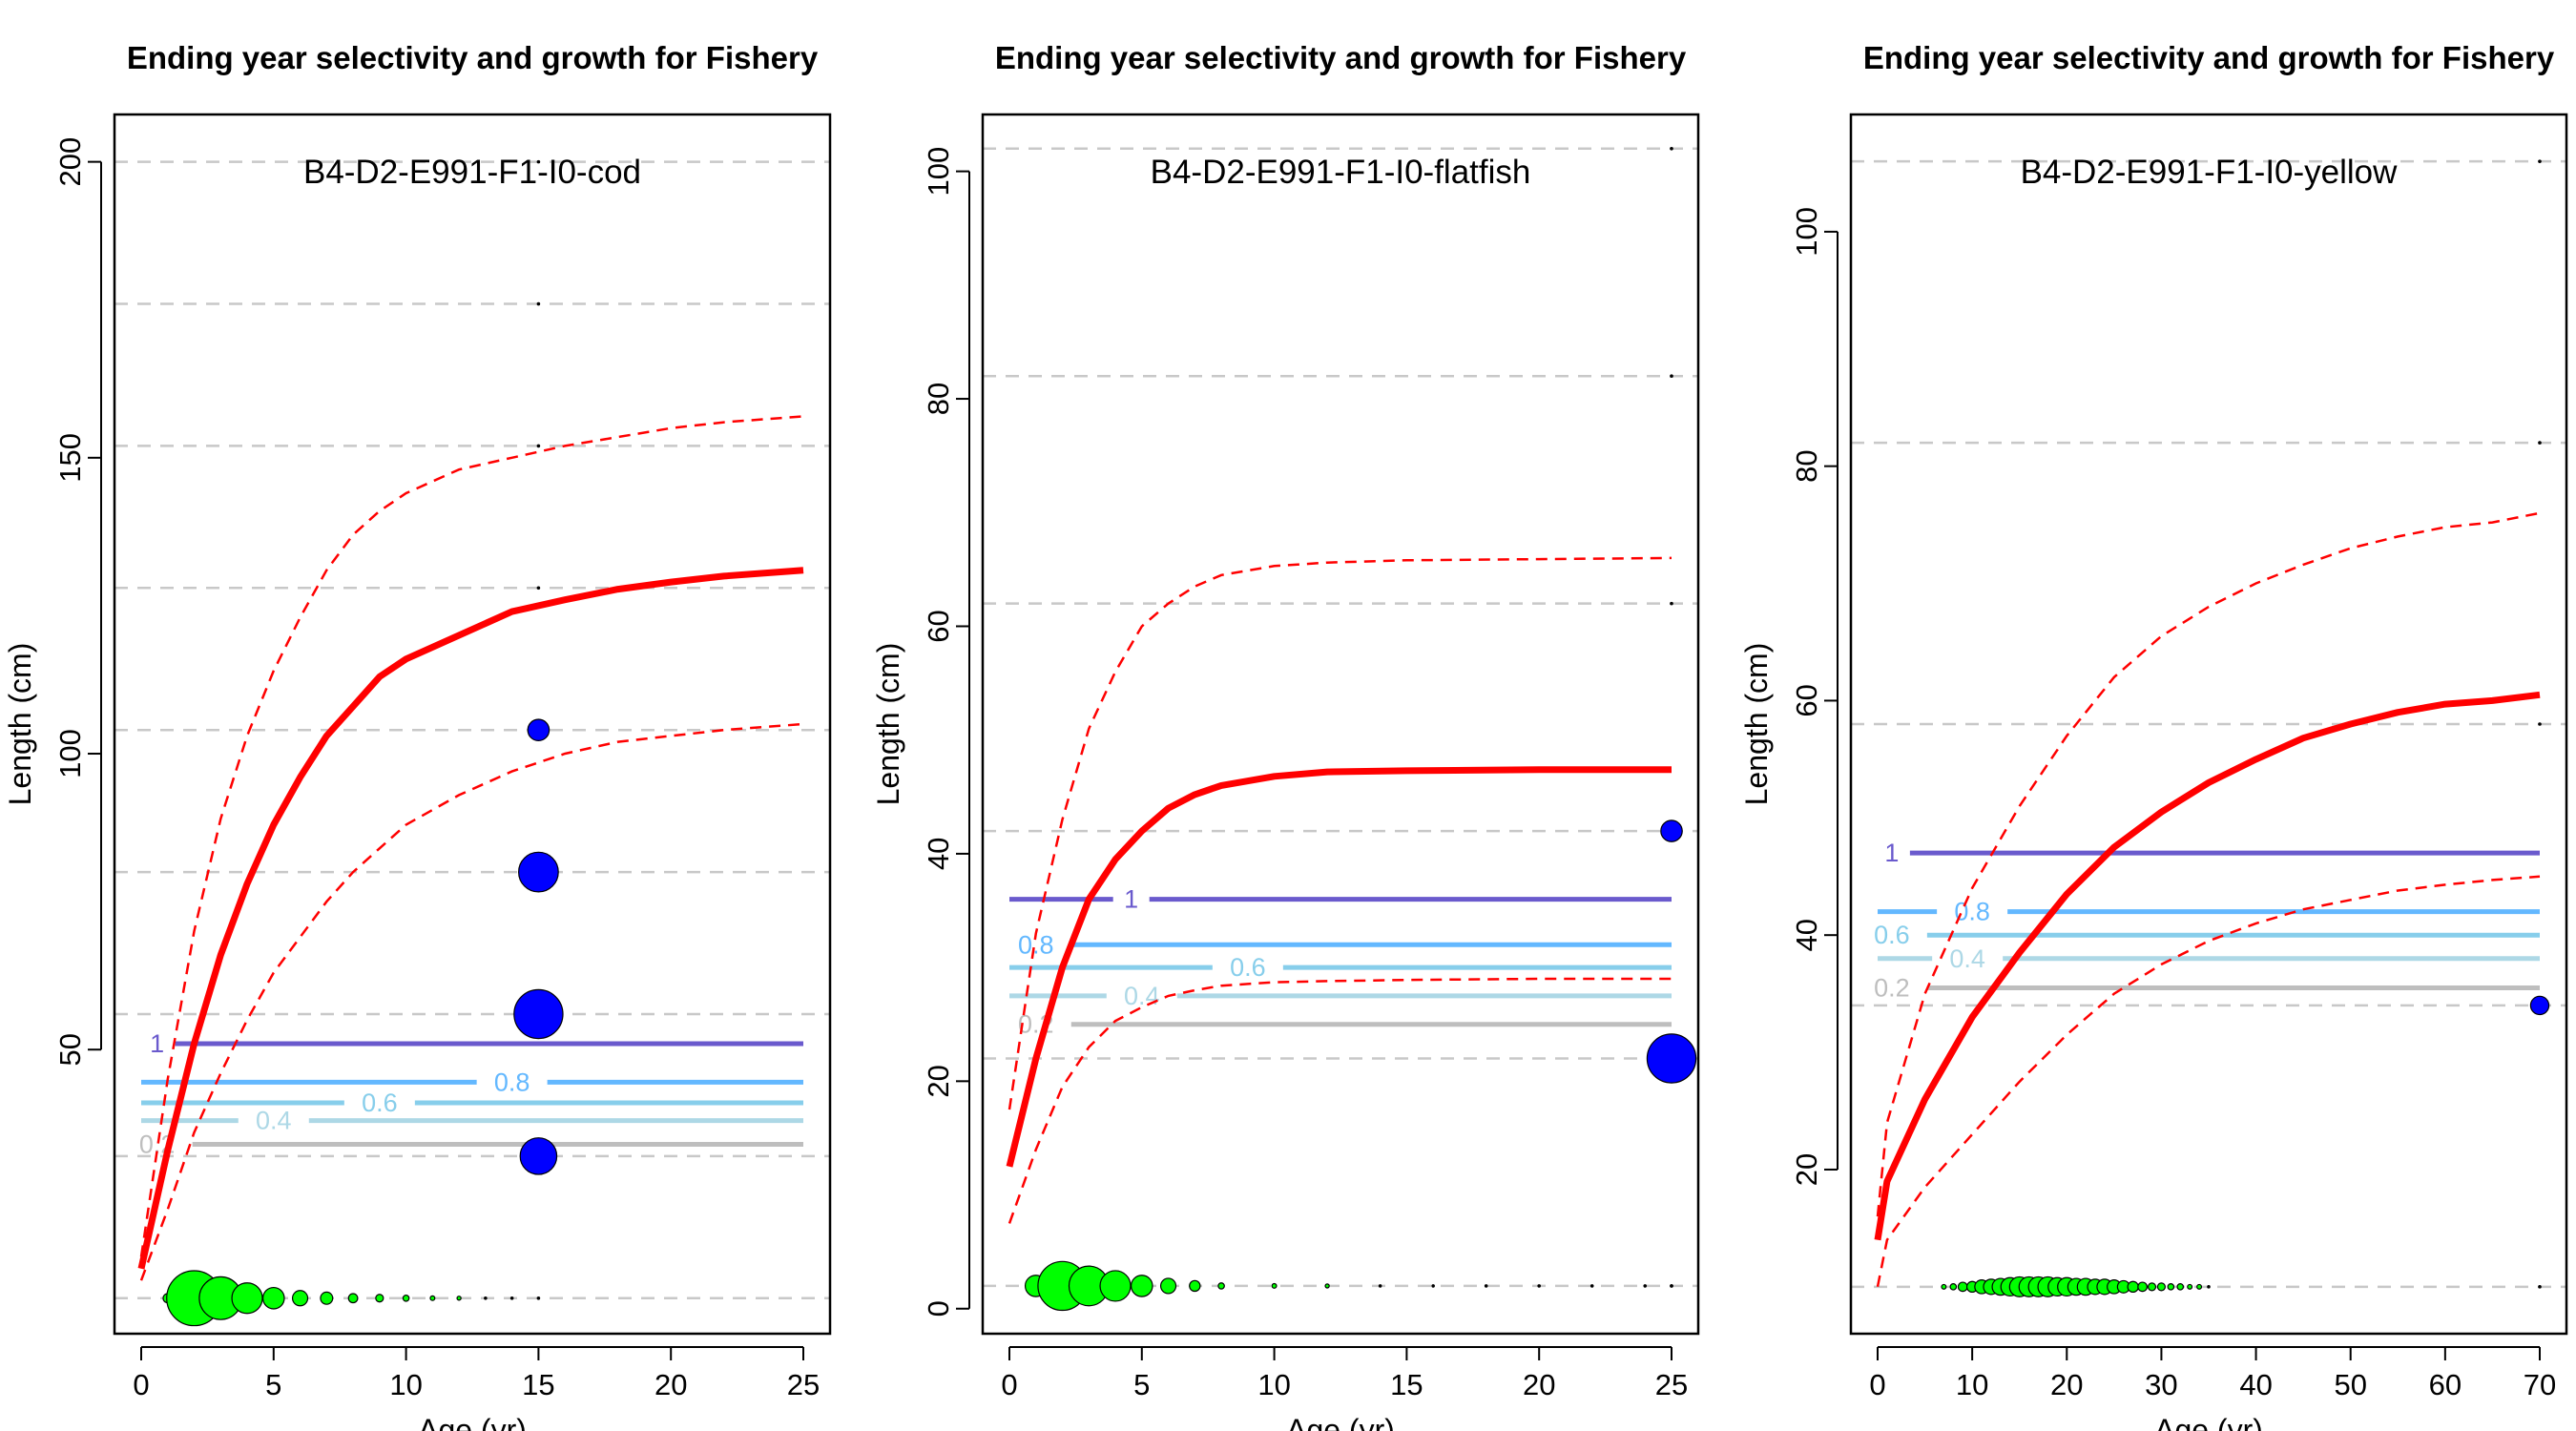 The image size is (2576, 1431). I want to click on y-tick-label: 200, so click(70, 162).